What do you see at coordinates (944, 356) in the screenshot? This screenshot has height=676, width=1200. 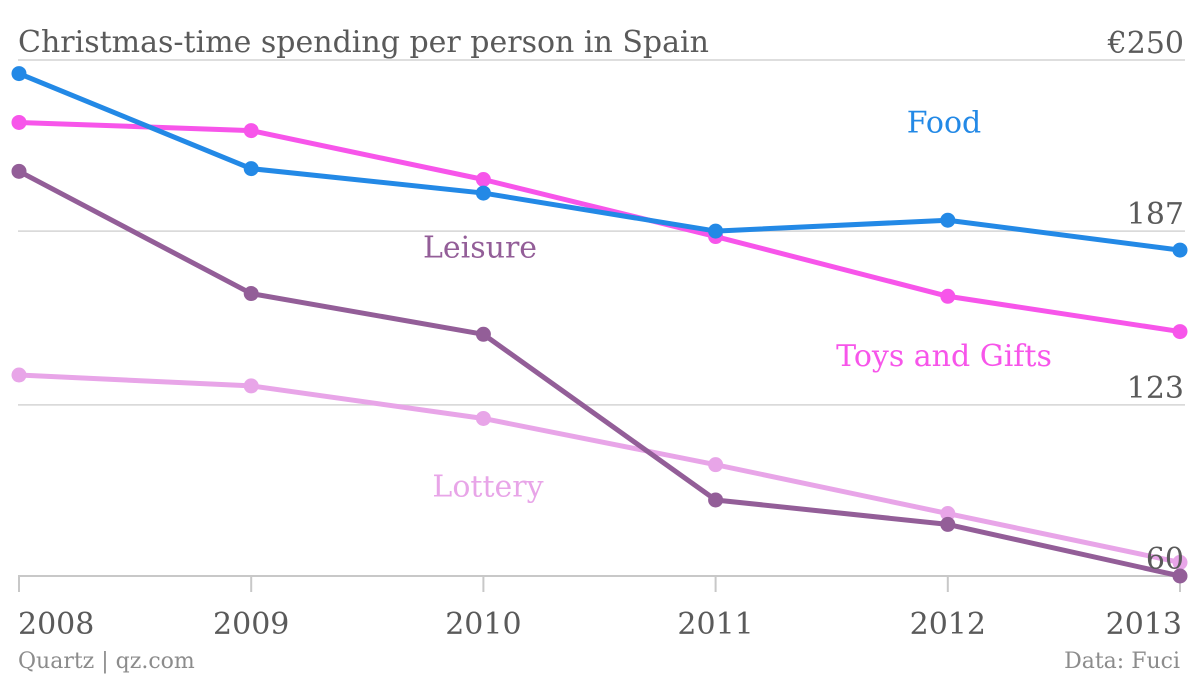 I see `series-label-toys-and-gifts: Toys and Gifts` at bounding box center [944, 356].